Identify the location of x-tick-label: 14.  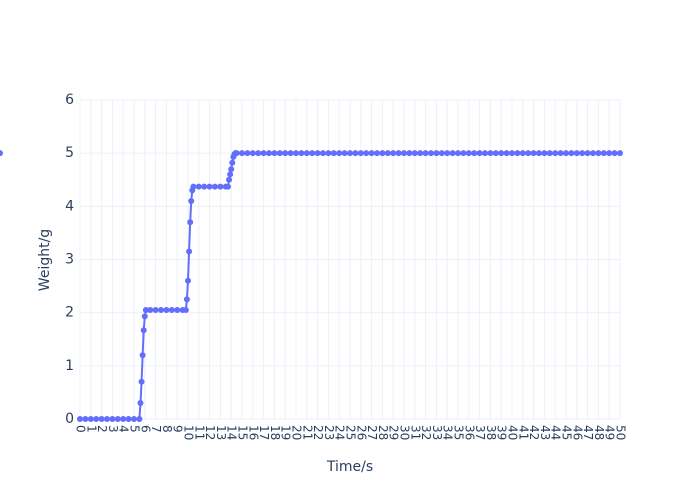
(232, 432).